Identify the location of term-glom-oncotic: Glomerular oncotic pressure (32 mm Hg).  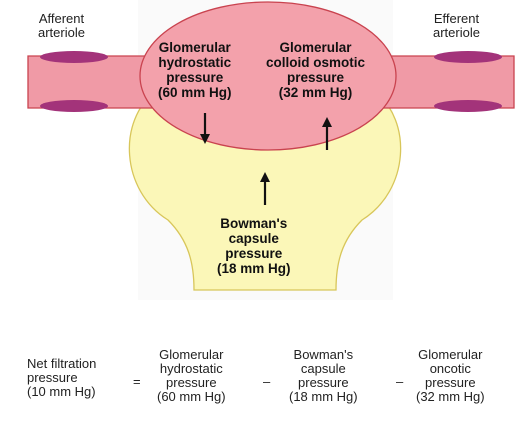
(450, 375).